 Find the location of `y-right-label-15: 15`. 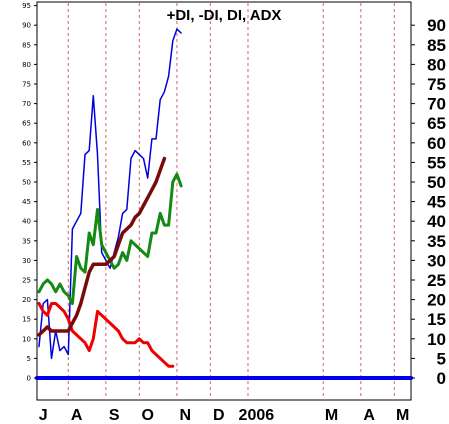

y-right-label-15: 15 is located at coordinates (436, 319).